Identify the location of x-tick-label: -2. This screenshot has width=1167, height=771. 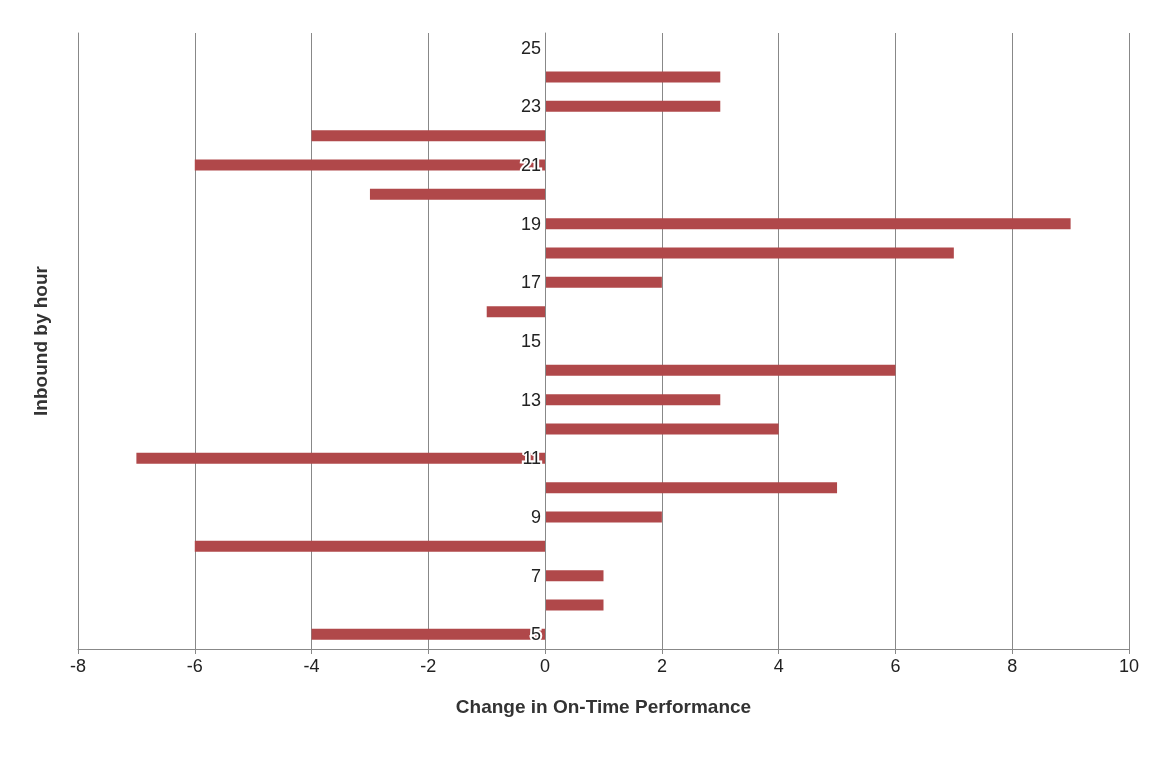
(428, 666).